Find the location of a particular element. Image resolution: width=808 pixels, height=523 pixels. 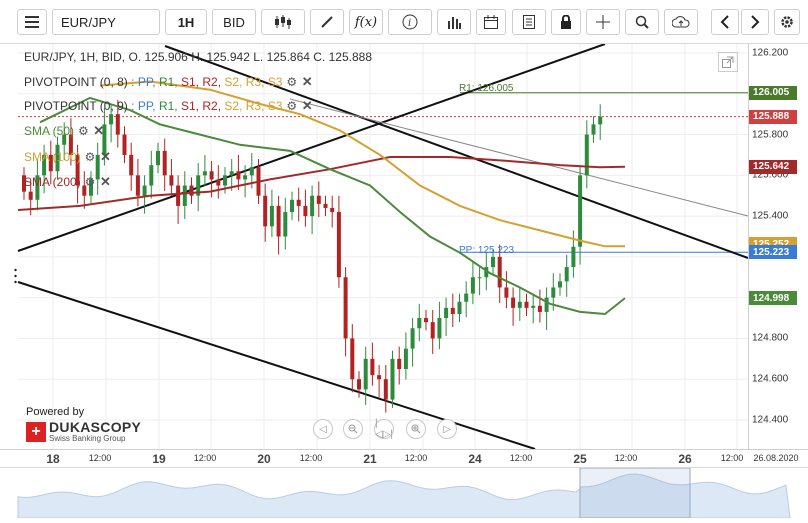

brand-sub: Swiss Banking Group is located at coordinates (87, 438).